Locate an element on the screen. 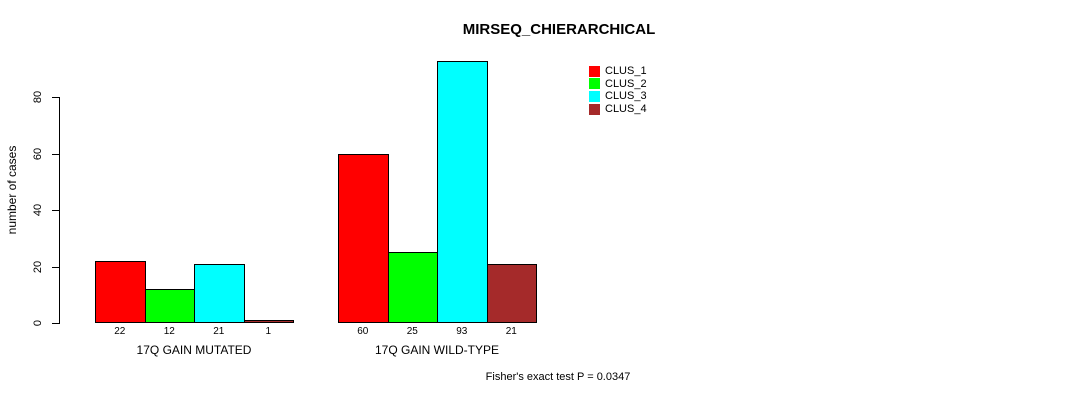  y-axis-line is located at coordinates (59, 210).